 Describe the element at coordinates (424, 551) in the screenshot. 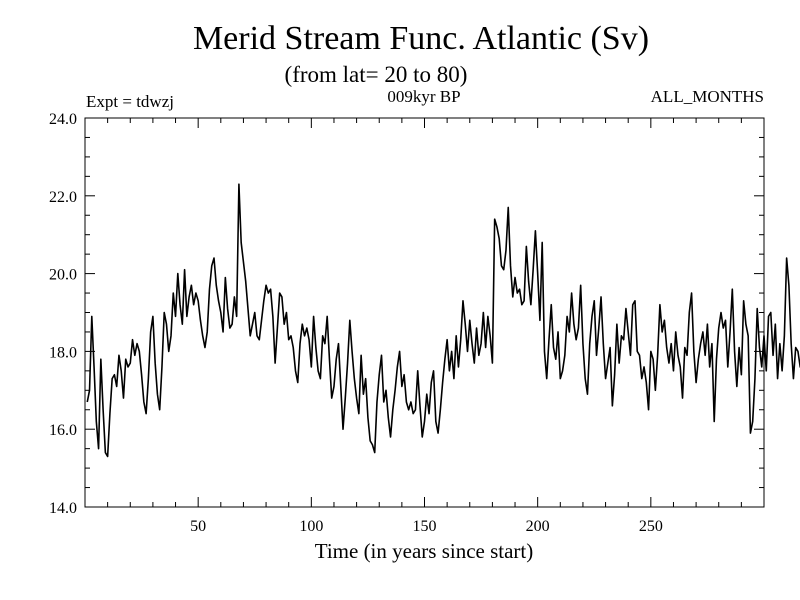

I see `x-axis-label: Time (in years since start)` at that location.